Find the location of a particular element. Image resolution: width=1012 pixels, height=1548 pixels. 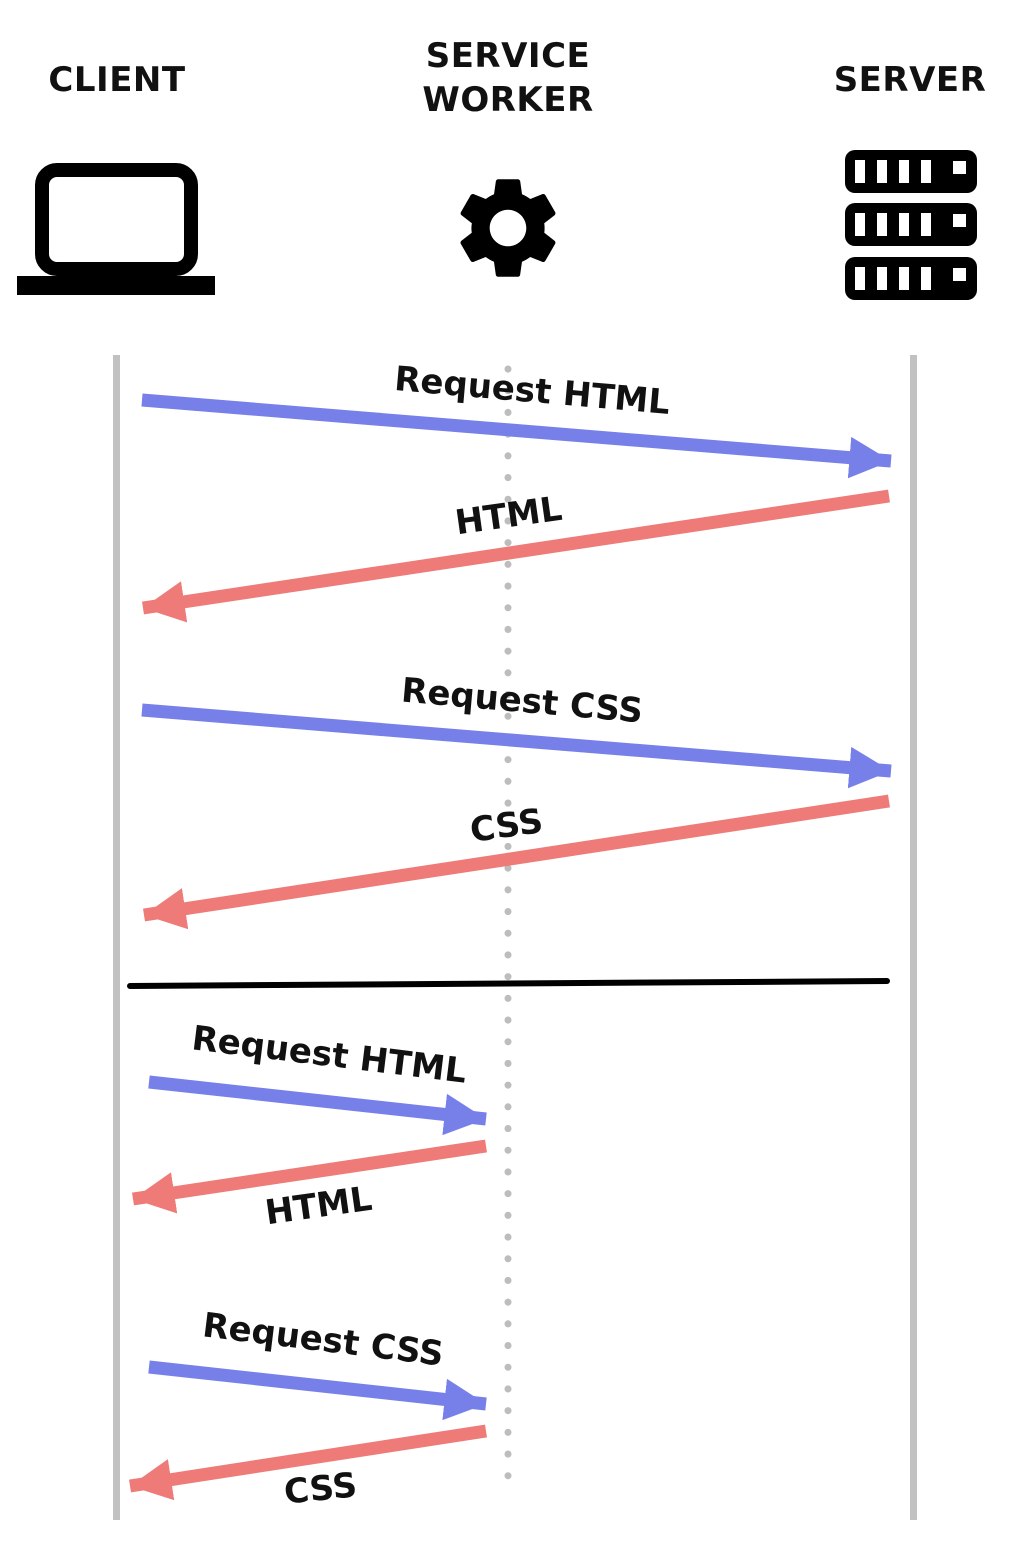

laptop-icon is located at coordinates (116, 228).